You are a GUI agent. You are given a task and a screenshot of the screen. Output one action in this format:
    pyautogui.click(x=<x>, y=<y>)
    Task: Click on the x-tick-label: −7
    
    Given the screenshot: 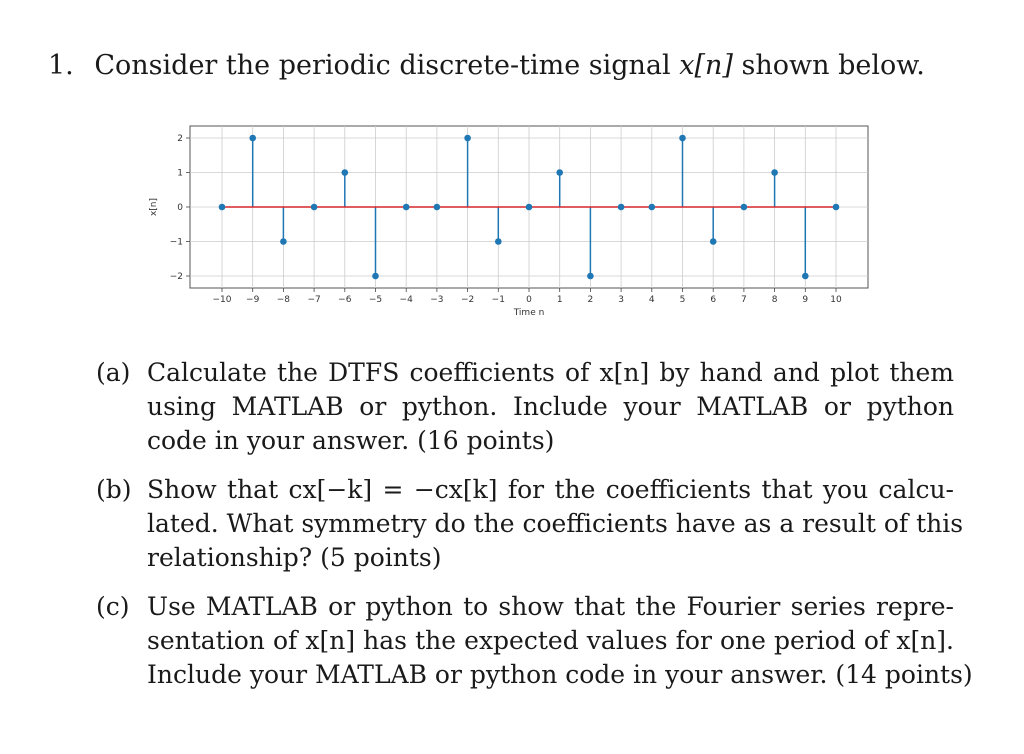 What is the action you would take?
    pyautogui.click(x=313, y=300)
    